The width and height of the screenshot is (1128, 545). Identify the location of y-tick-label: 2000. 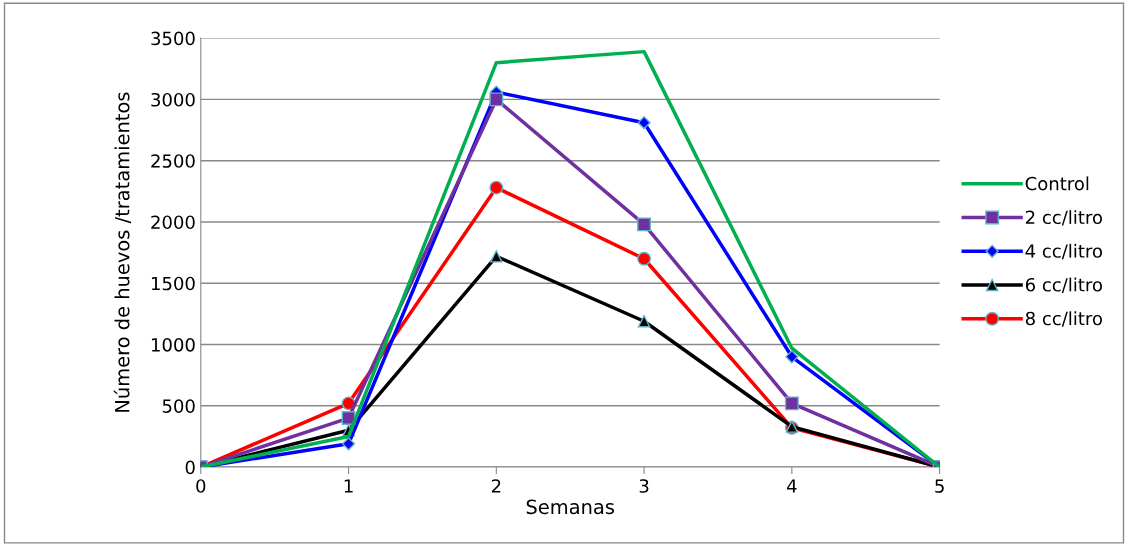
(173, 222).